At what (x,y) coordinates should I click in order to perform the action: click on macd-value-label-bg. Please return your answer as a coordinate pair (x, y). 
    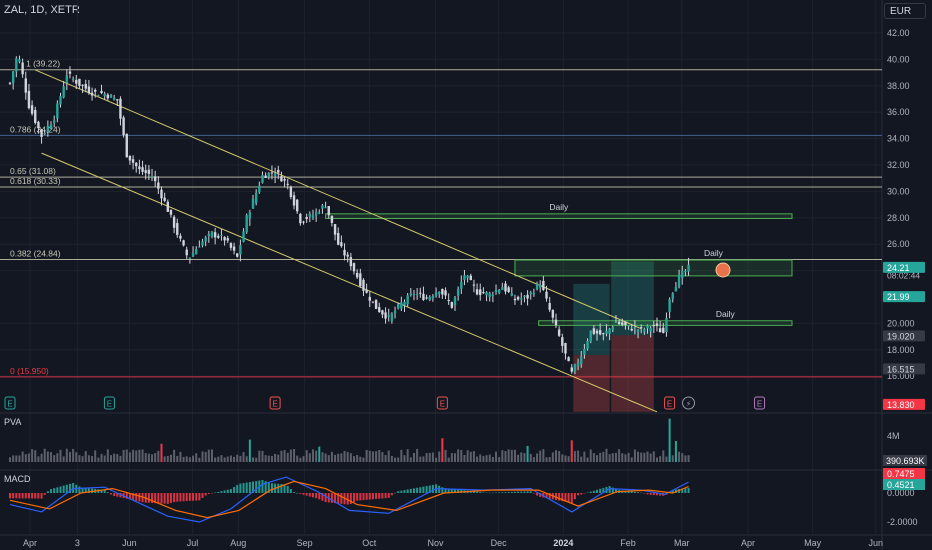
    Looking at the image, I should click on (904, 473).